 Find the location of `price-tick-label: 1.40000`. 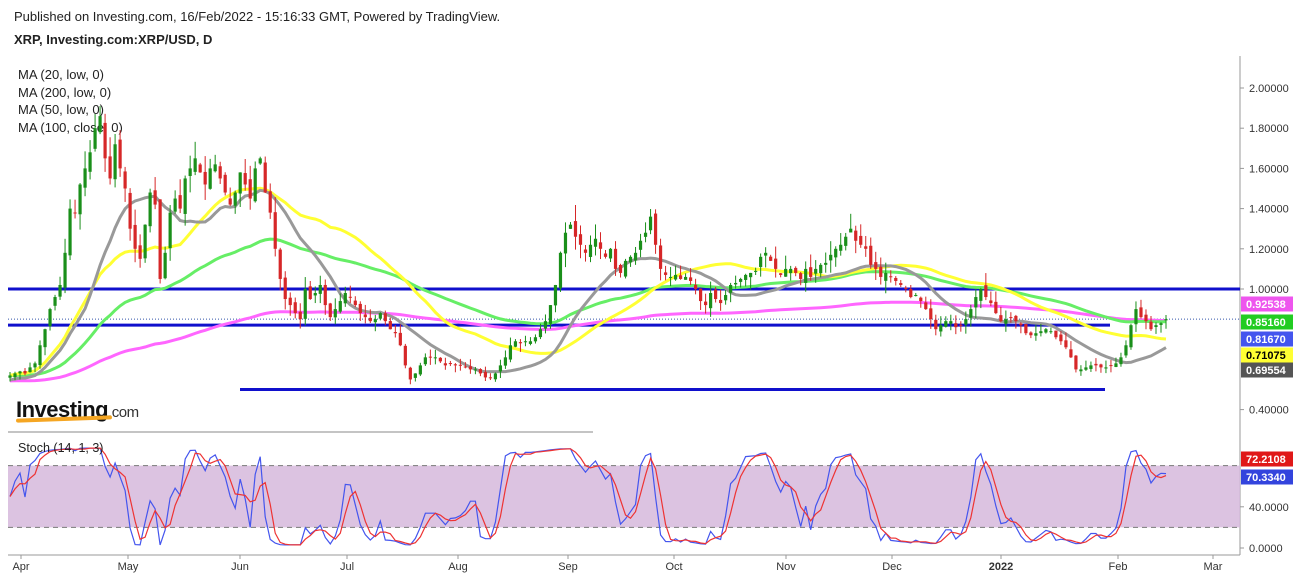

price-tick-label: 1.40000 is located at coordinates (1269, 210).